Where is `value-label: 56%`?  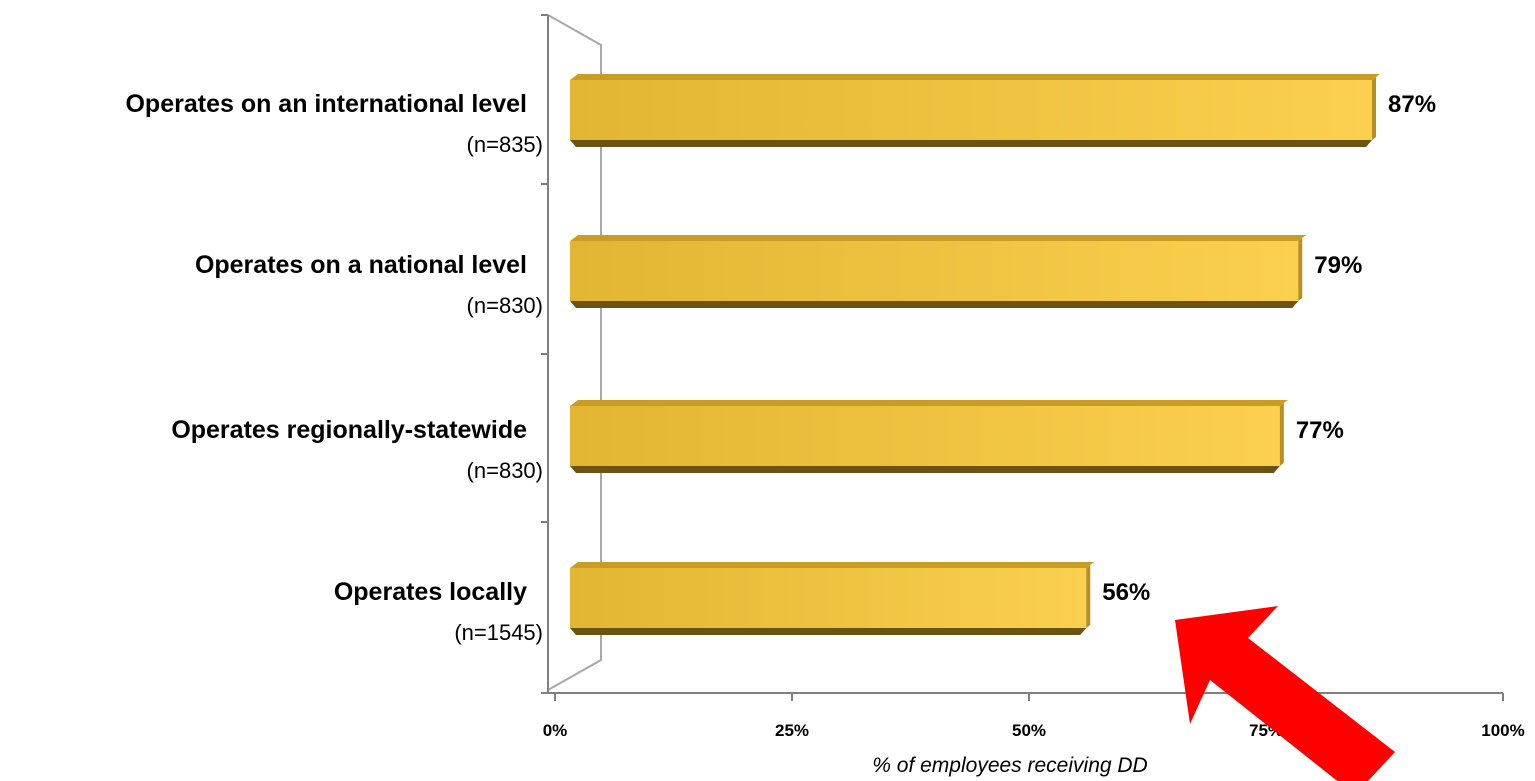
value-label: 56% is located at coordinates (1126, 592).